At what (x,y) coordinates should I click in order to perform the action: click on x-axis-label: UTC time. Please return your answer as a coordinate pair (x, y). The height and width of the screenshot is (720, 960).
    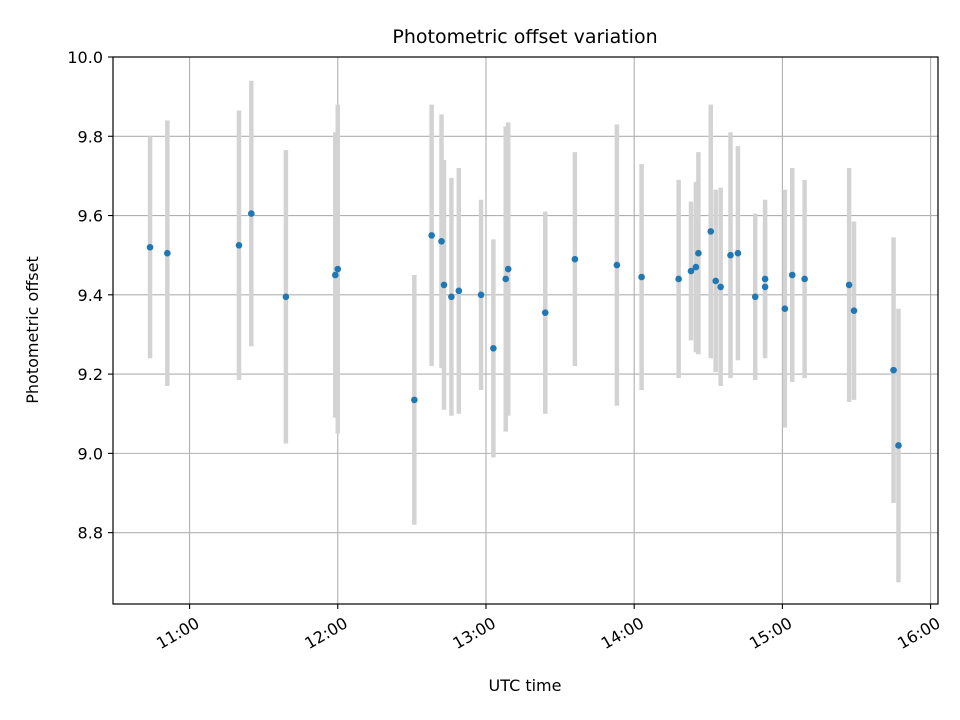
    Looking at the image, I should click on (525, 685).